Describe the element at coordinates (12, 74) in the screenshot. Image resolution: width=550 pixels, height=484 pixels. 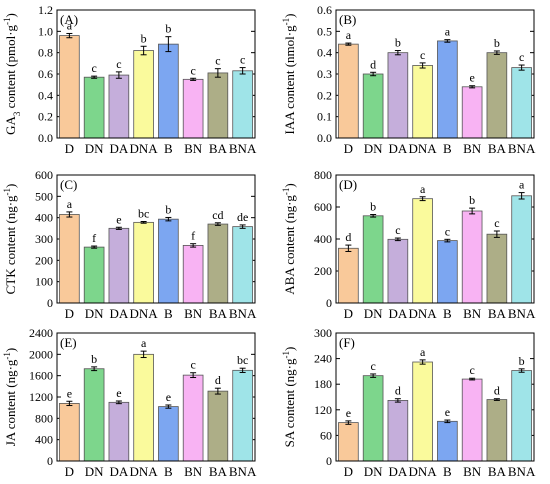
I see `y-axis-title: GA3 content (pmol·g-1)` at that location.